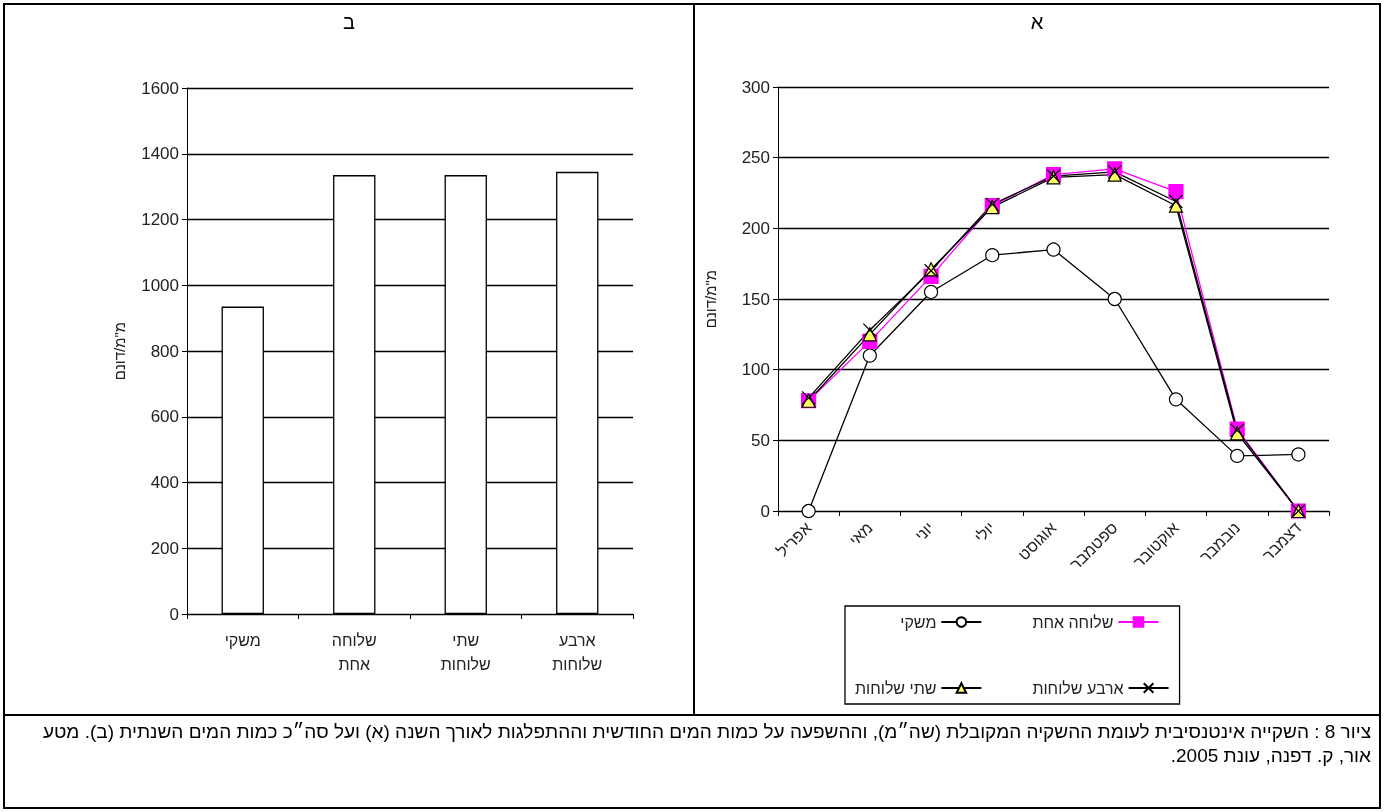 Image resolution: width=1384 pixels, height=812 pixels. I want to click on y-tick-label: 150, so click(755, 299).